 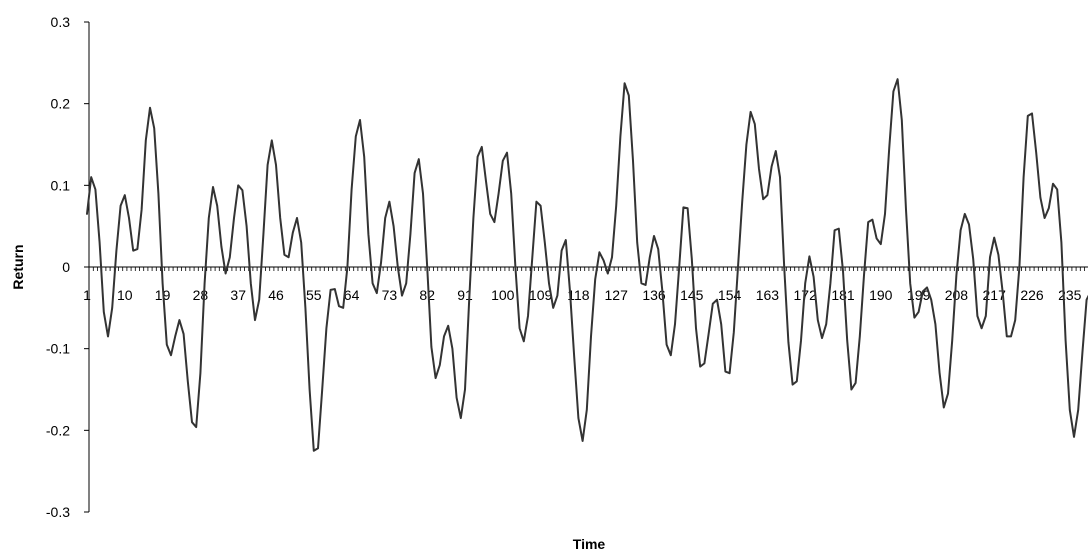 I want to click on x-tick-label: 37, so click(x=238, y=295).